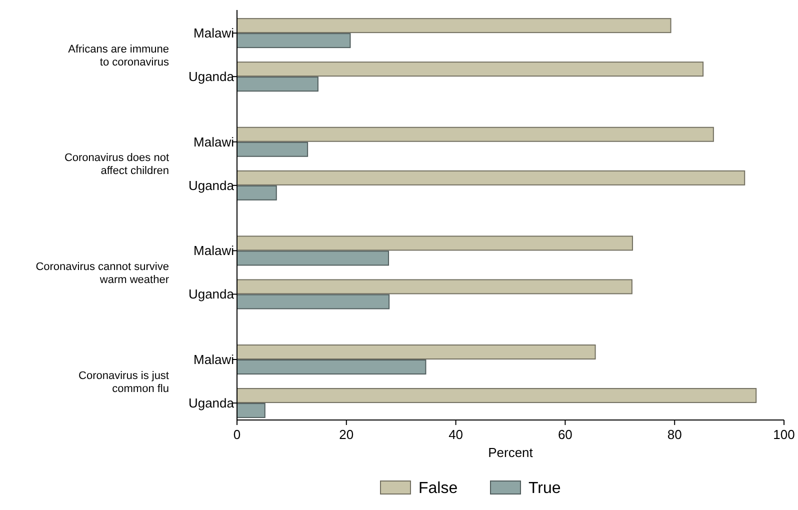 The height and width of the screenshot is (510, 798). What do you see at coordinates (119, 55) in the screenshot?
I see `text: Africans are immune to coronavirus` at bounding box center [119, 55].